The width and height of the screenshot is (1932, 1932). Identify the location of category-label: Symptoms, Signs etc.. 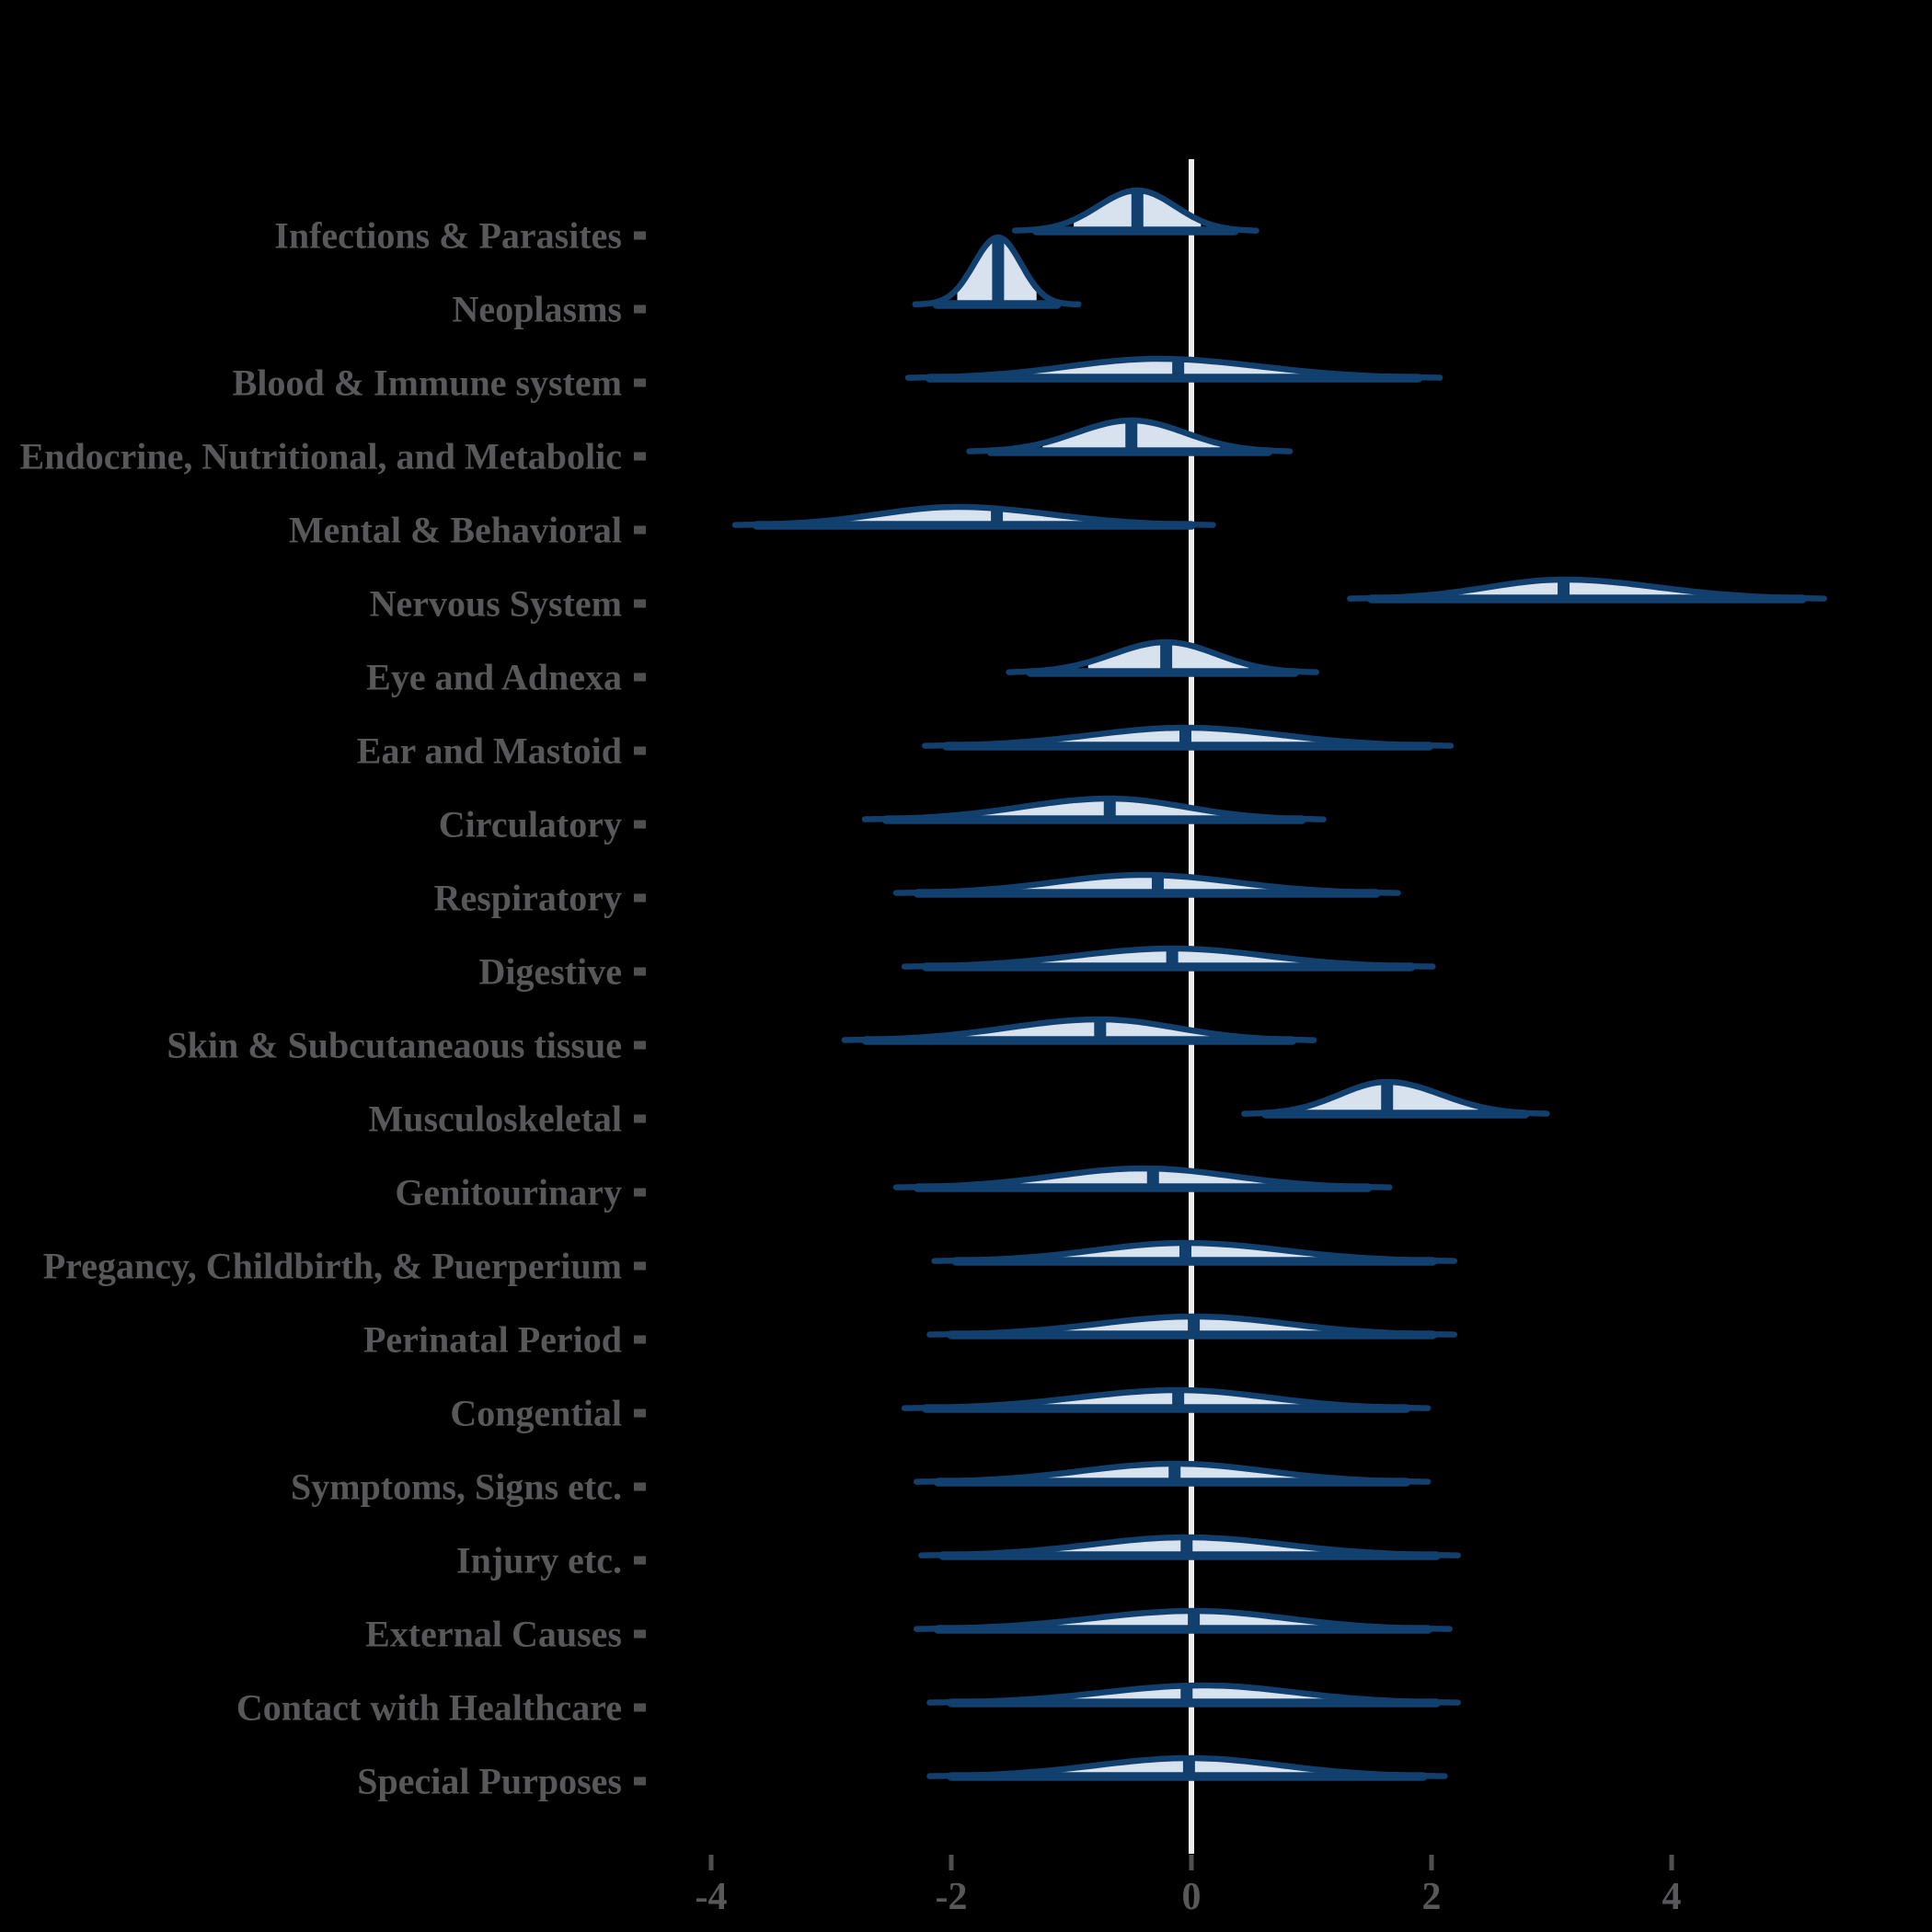
(456, 1487).